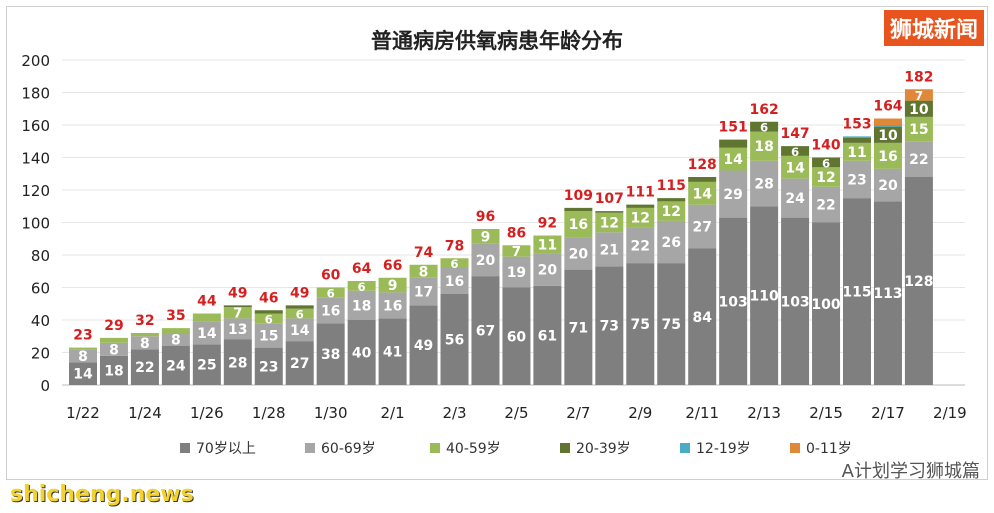 The width and height of the screenshot is (994, 513). I want to click on segment-label: 21, so click(609, 250).